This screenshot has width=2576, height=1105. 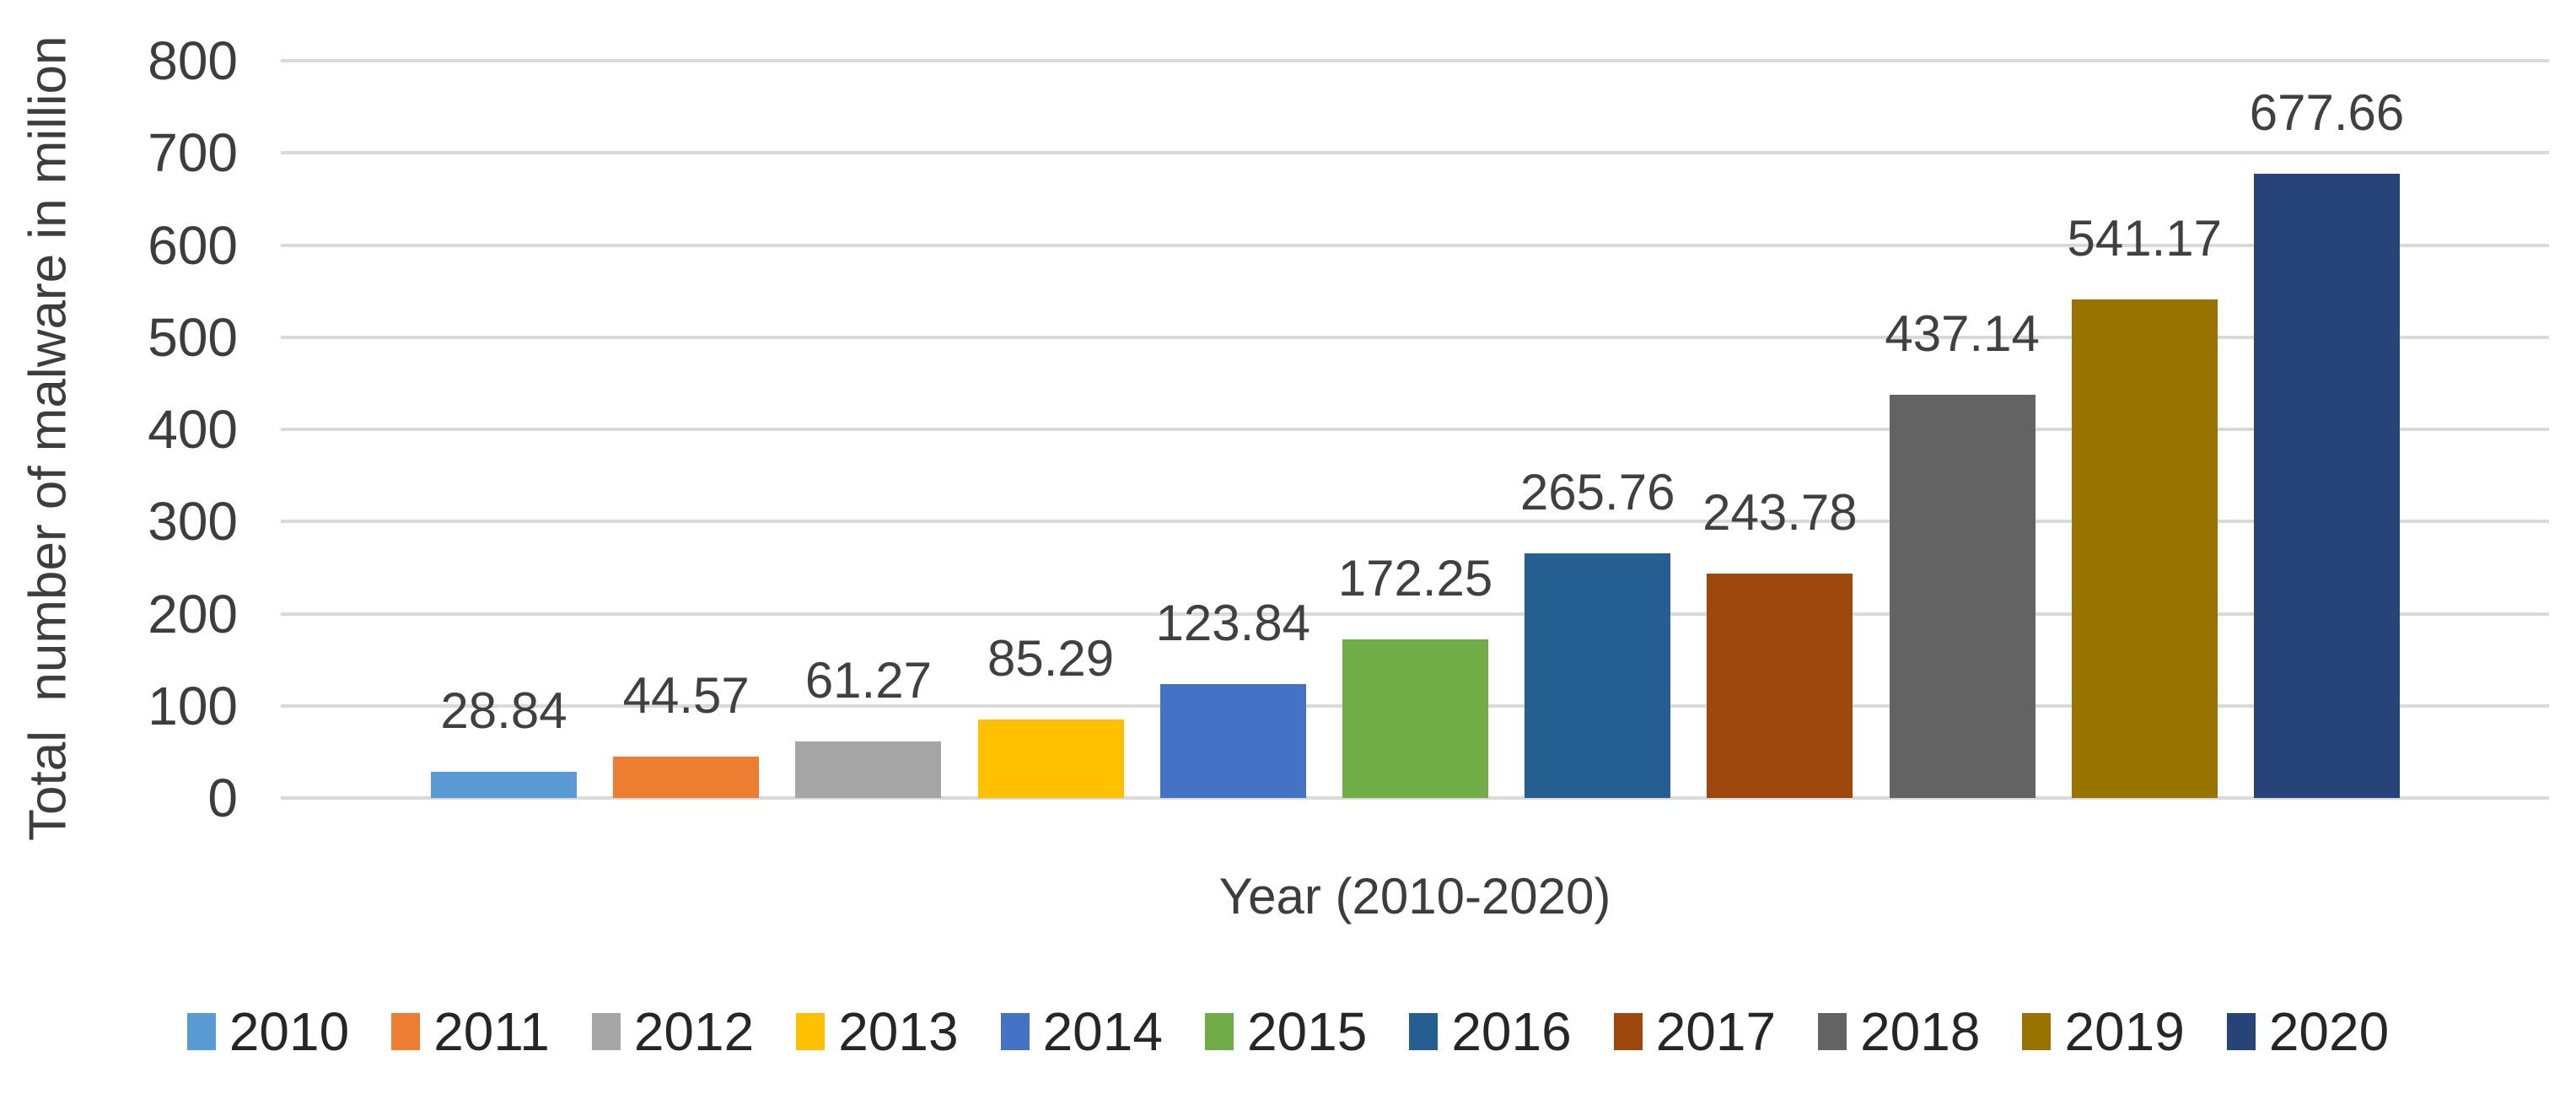 What do you see at coordinates (1833, 1031) in the screenshot?
I see `legend-swatch-2018` at bounding box center [1833, 1031].